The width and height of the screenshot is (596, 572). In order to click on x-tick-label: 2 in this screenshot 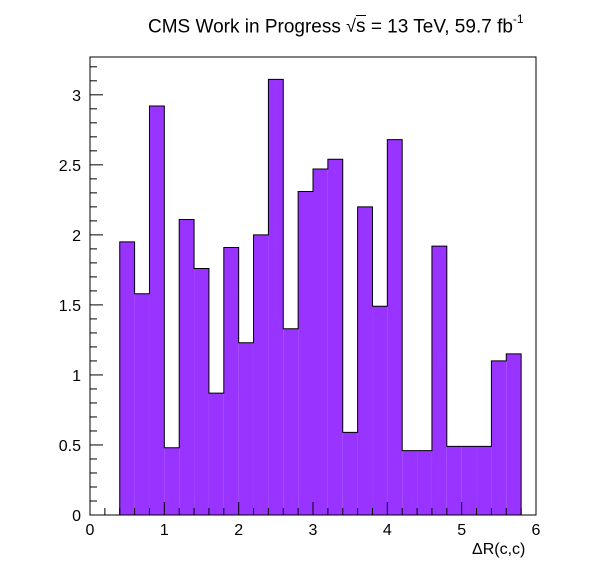, I will do `click(238, 530)`.